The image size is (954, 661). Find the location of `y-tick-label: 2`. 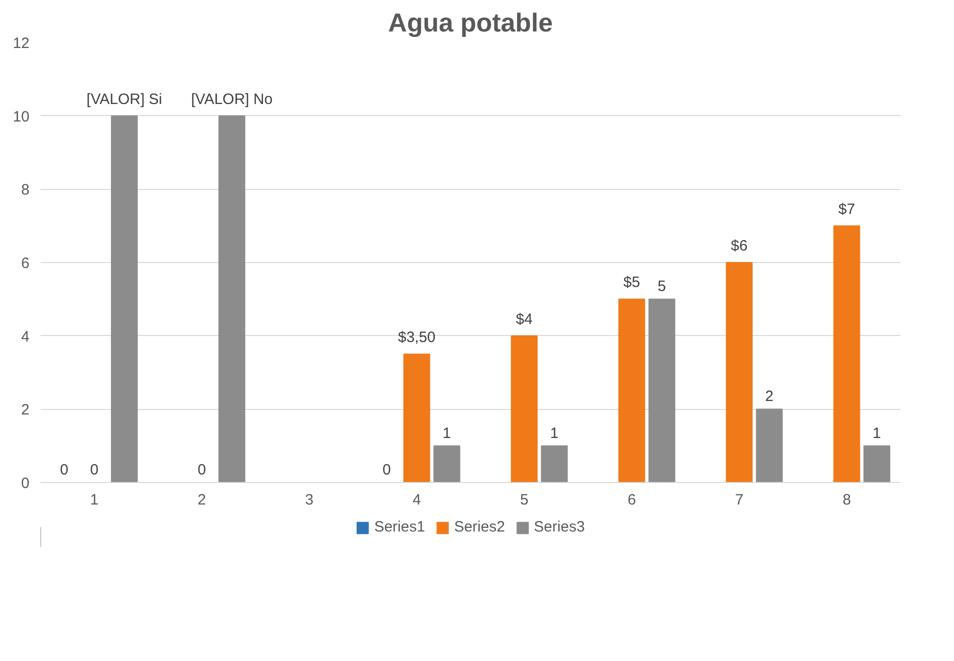

y-tick-label: 2 is located at coordinates (25, 410).